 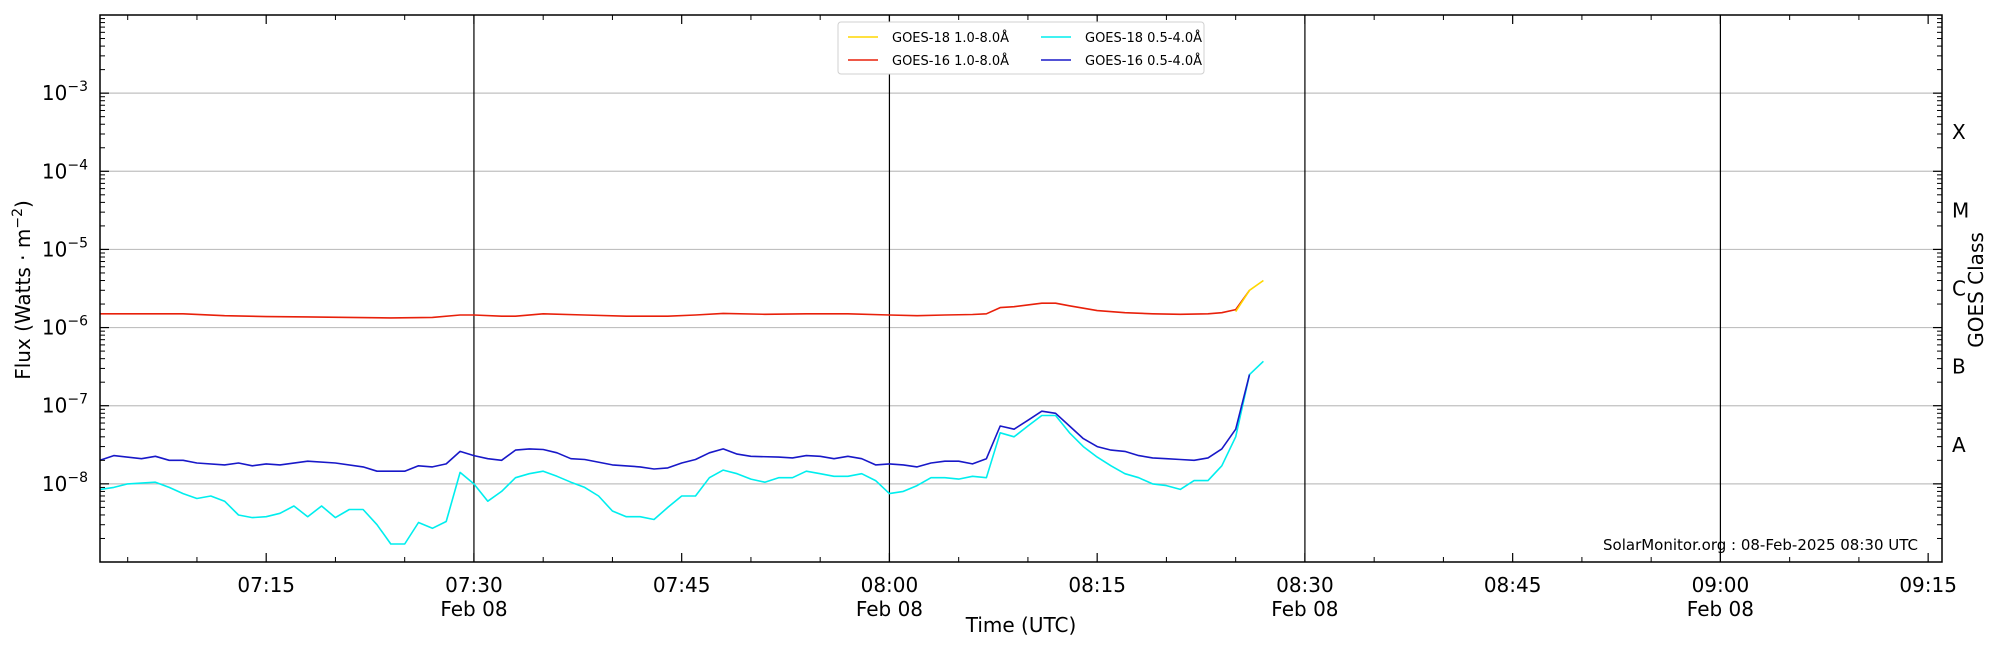 I want to click on y-axis-title-unit-exponent: −2, so click(x=18, y=218).